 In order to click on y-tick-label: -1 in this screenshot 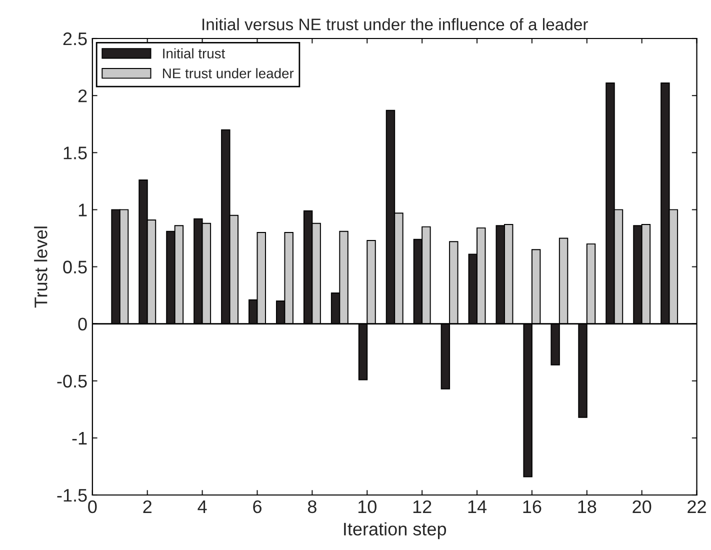, I will do `click(79, 438)`.